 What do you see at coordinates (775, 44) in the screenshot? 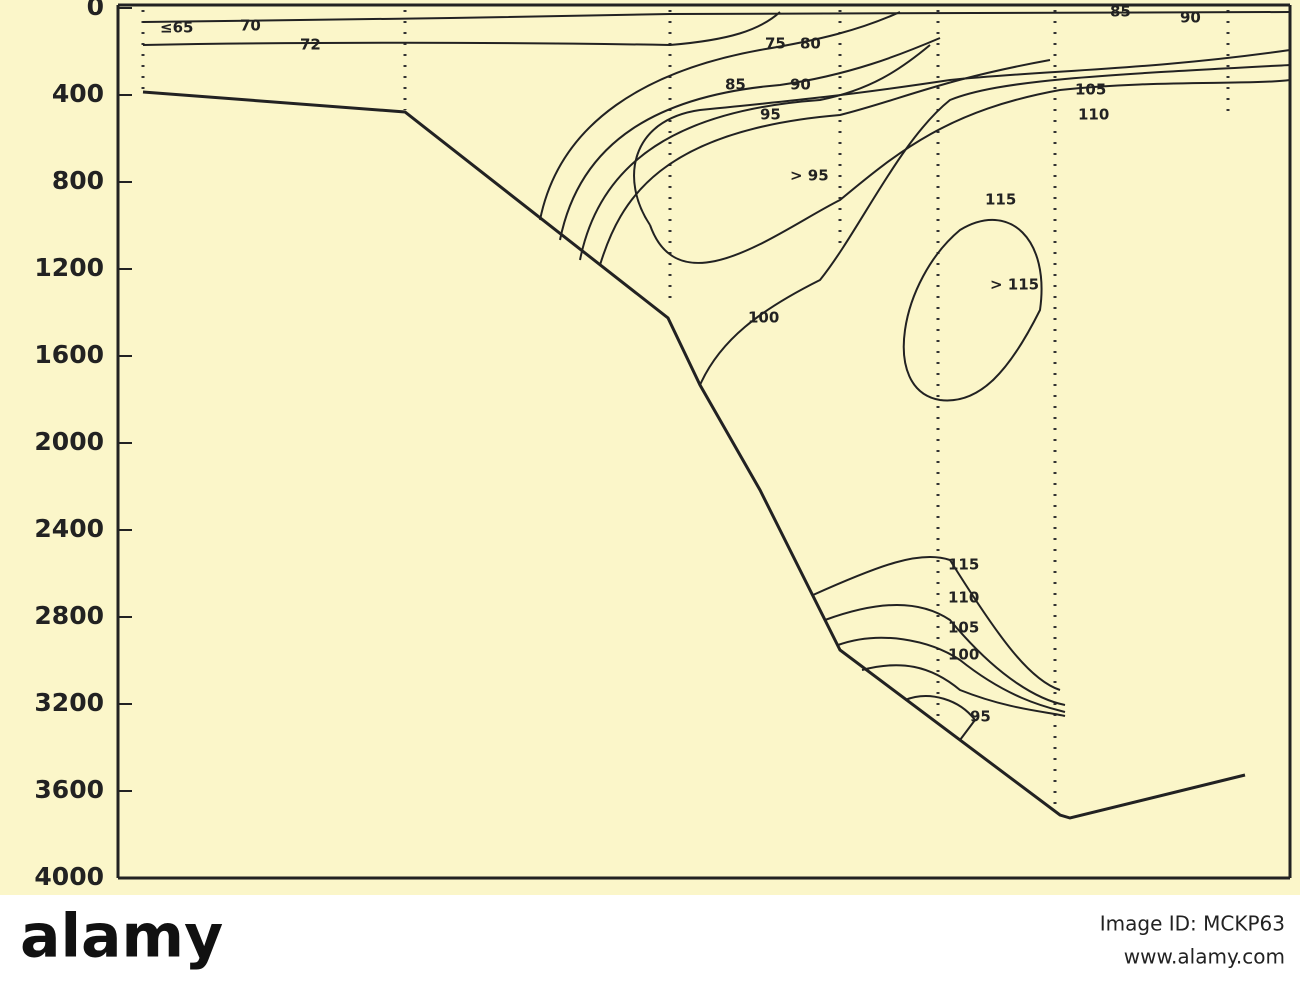
I see `contour-label: 75` at bounding box center [775, 44].